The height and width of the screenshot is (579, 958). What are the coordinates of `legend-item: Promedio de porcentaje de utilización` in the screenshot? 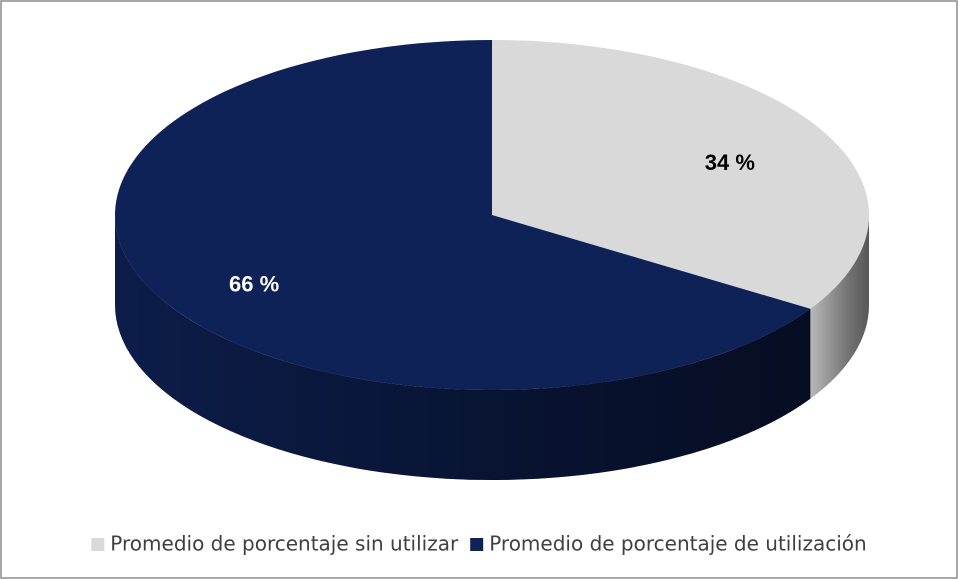 It's located at (668, 544).